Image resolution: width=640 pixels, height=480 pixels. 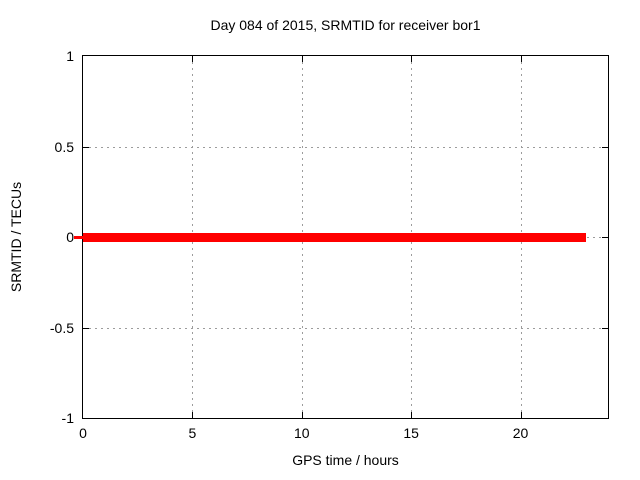 What do you see at coordinates (192, 433) in the screenshot?
I see `x-tick-label: 5` at bounding box center [192, 433].